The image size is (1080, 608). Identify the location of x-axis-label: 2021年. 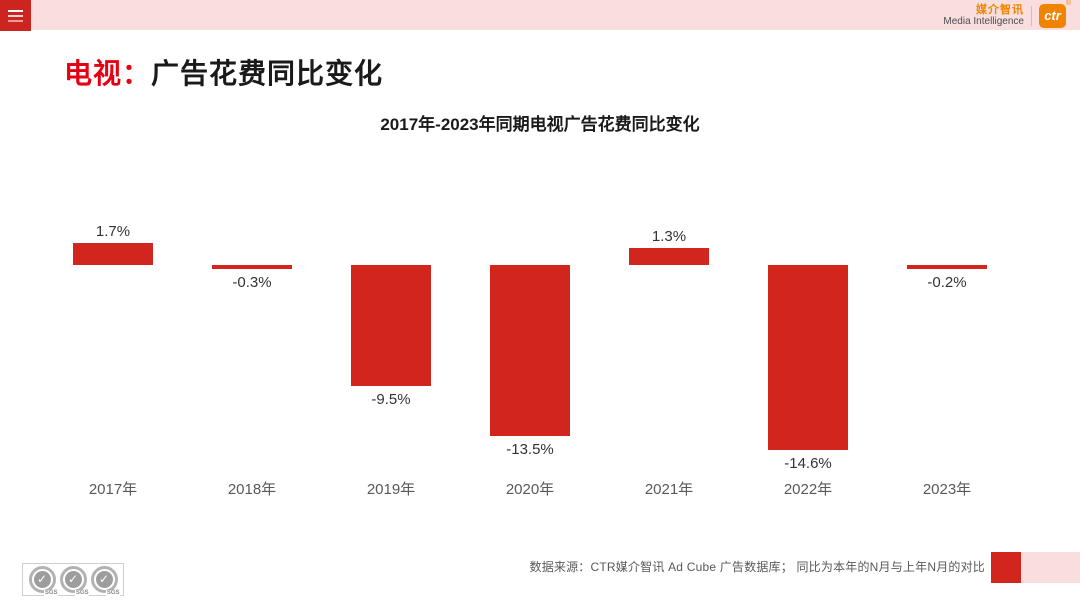
(669, 489).